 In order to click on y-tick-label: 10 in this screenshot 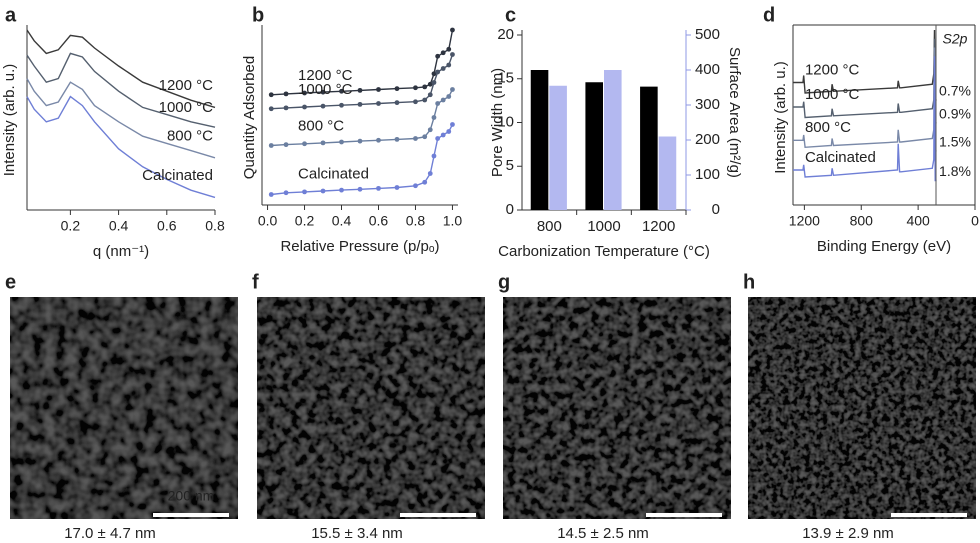, I will do `click(505, 121)`.